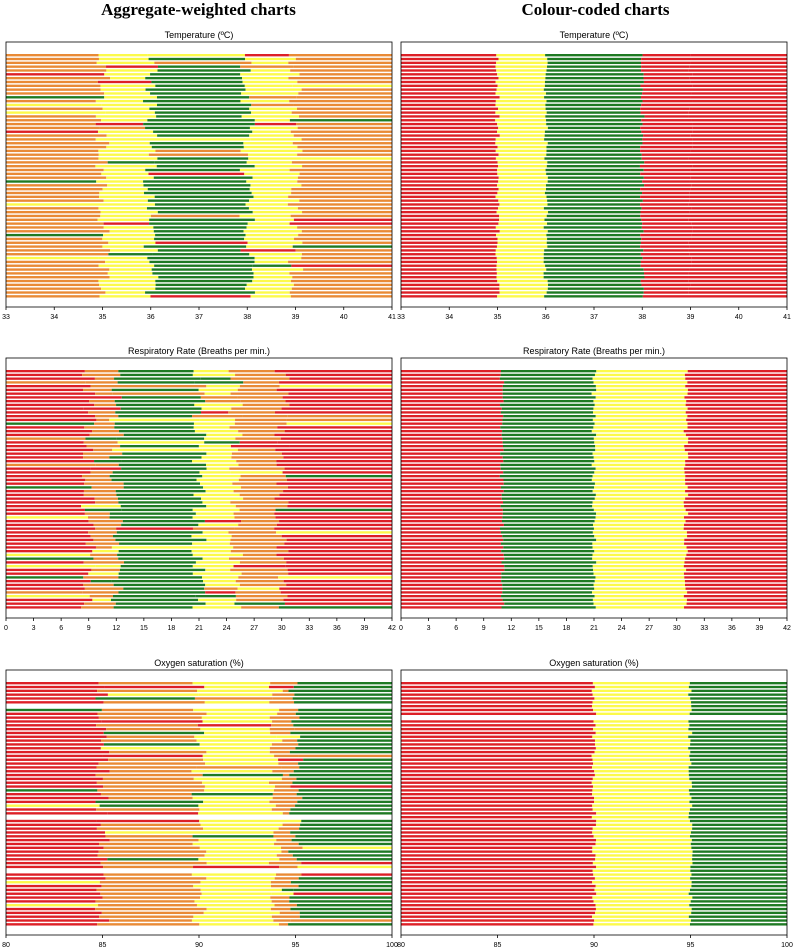 The image size is (794, 951). What do you see at coordinates (282, 628) in the screenshot?
I see `agg-rr-tick-label: 30` at bounding box center [282, 628].